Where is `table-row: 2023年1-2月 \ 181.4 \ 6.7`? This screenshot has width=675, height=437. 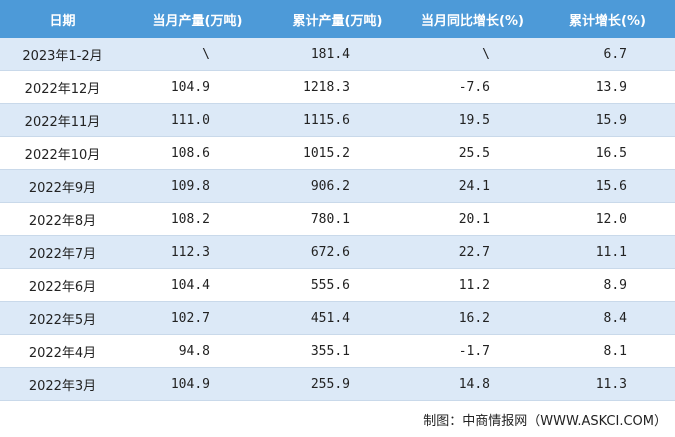 table-row: 2023年1-2月 \ 181.4 \ 6.7 is located at coordinates (337, 54).